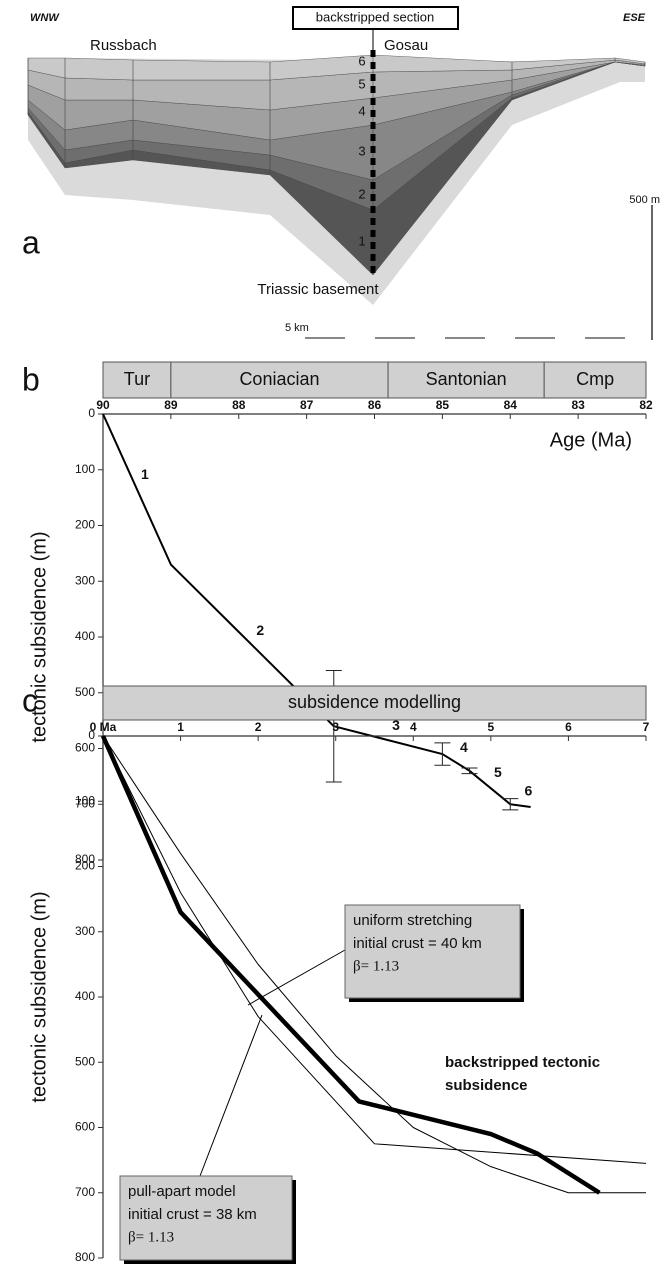 This screenshot has width=666, height=1269. I want to click on section-label-box, so click(375, 18).